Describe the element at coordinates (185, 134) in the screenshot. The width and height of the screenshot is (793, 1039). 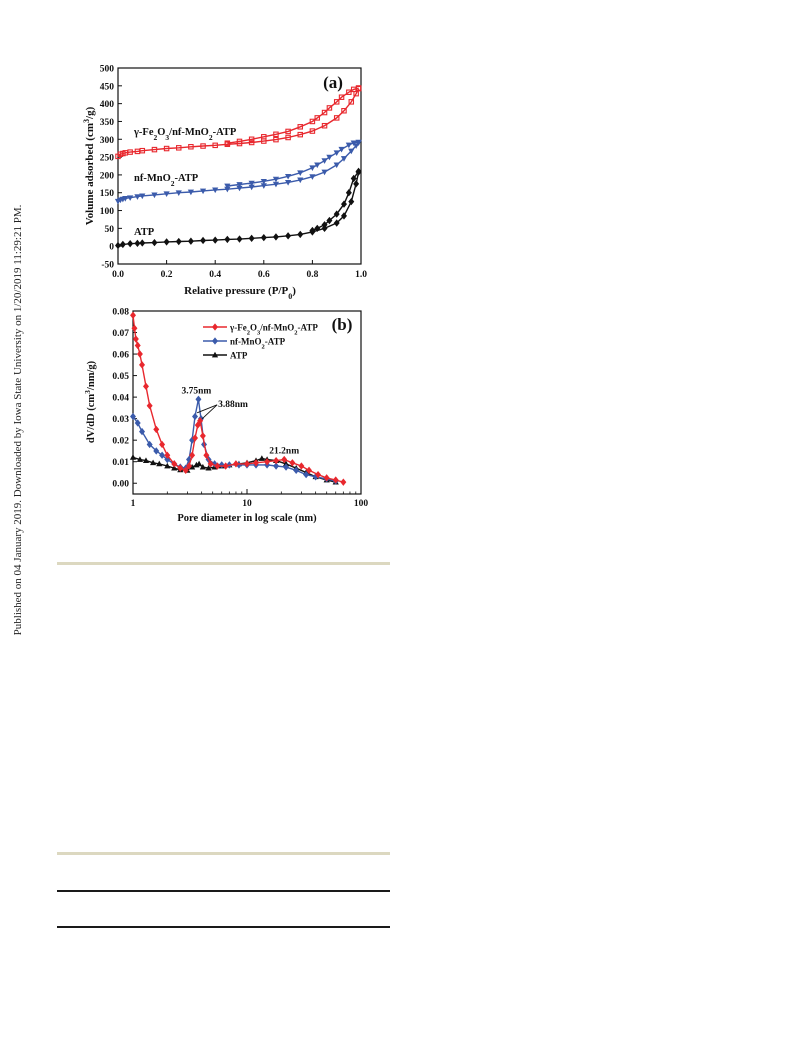
I see `chart-a-series-label-fe: γ-Fe2O3/nf-MnO2-ATP` at that location.